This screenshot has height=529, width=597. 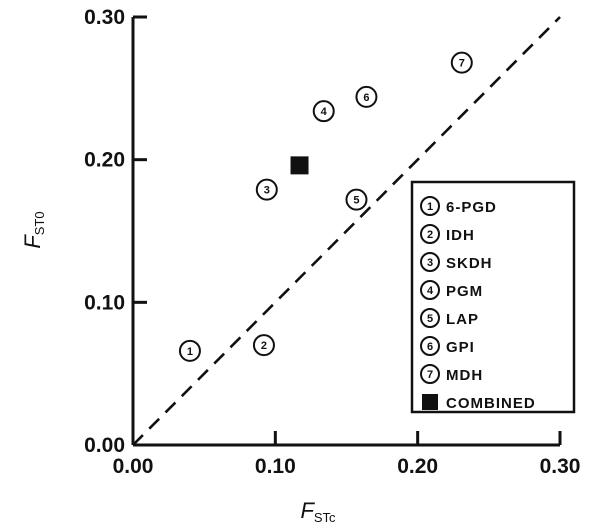 I want to click on data-point-1: 1, so click(x=189, y=350).